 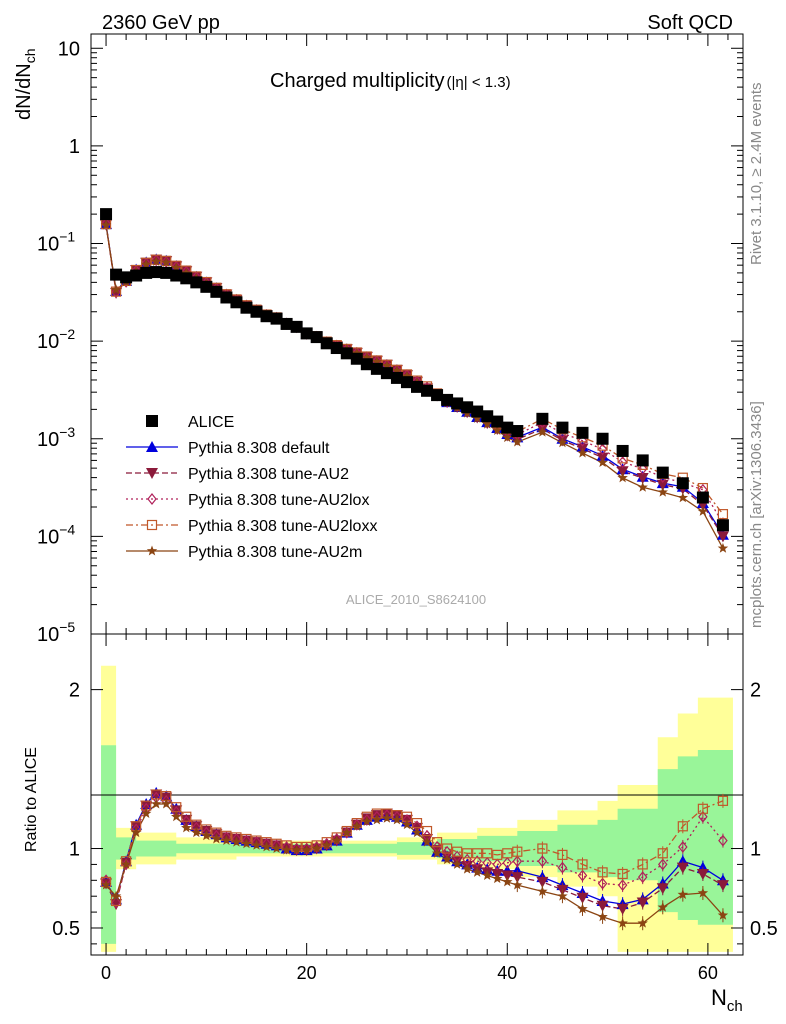 I want to click on y-tick-label-bottom-right: 1, so click(x=755, y=850).